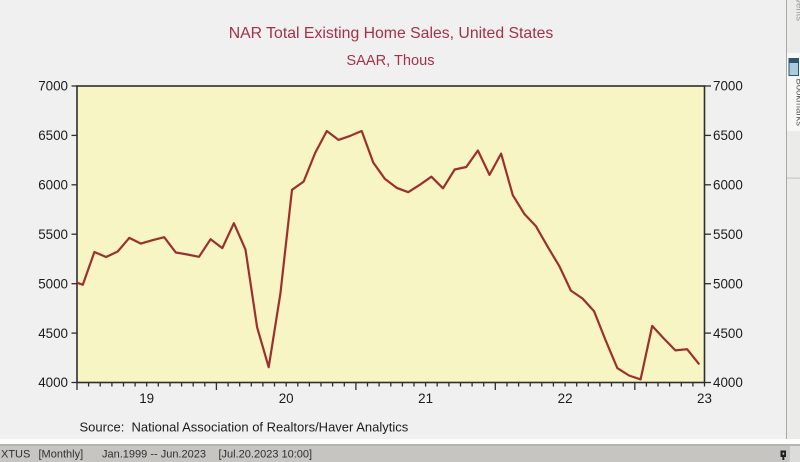  What do you see at coordinates (797, 10) in the screenshot?
I see `svg-text: Events` at bounding box center [797, 10].